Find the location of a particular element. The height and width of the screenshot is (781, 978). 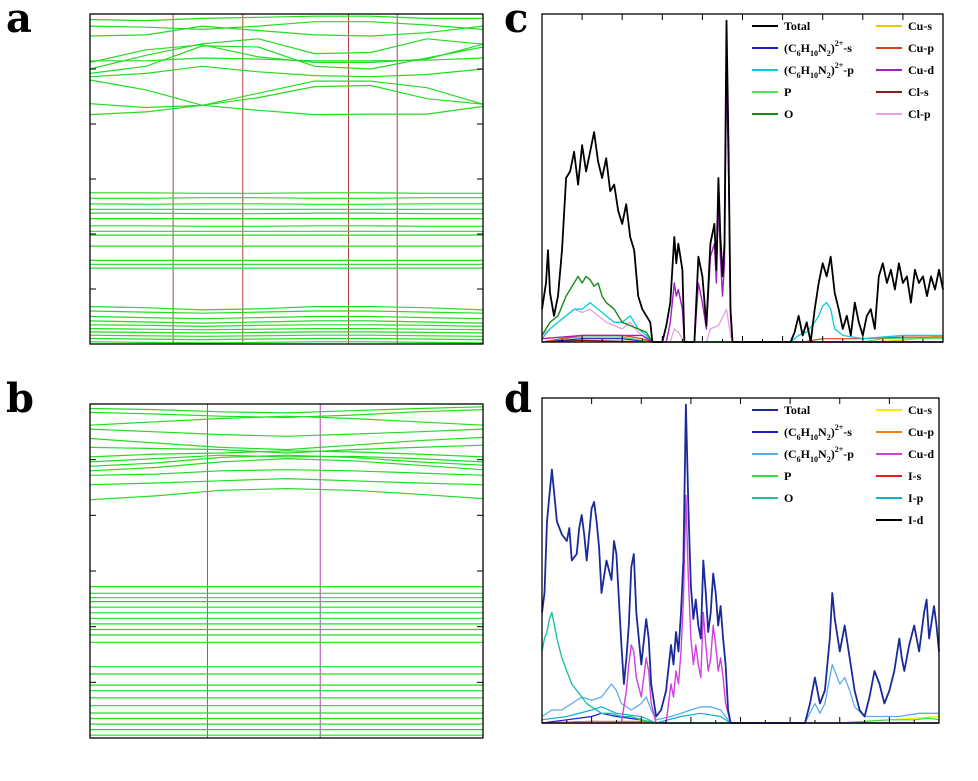

panel-letter-a: a is located at coordinates (19, 21).